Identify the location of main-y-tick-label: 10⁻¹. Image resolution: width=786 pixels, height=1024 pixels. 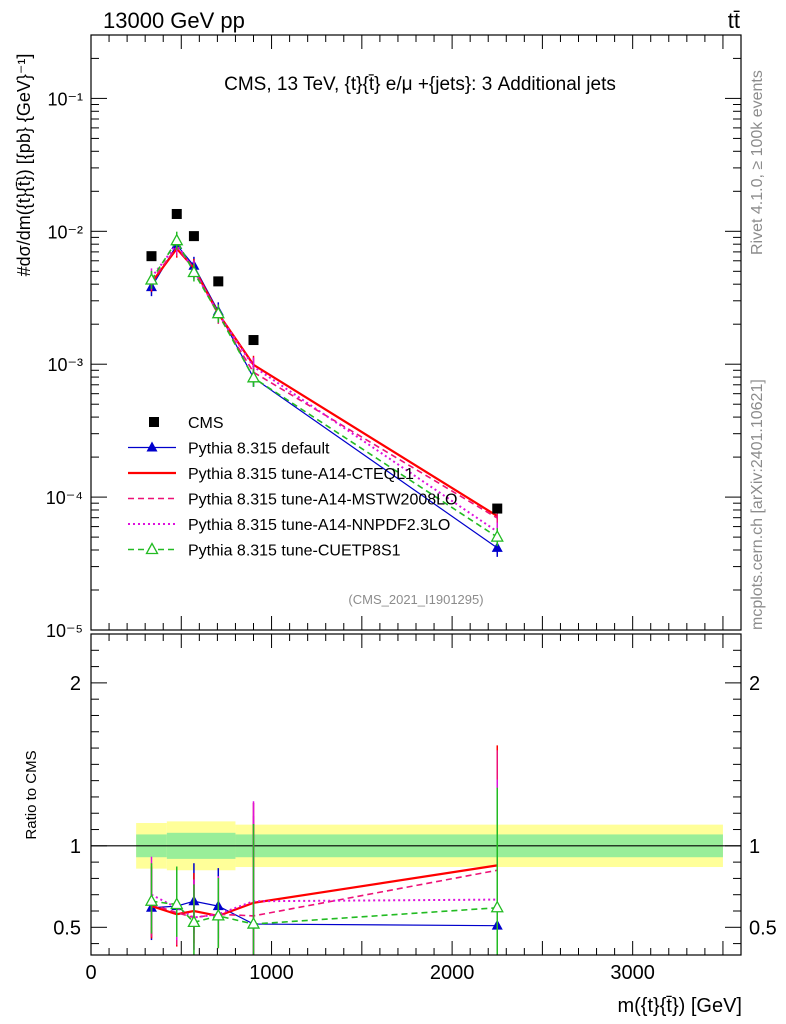
(65, 99).